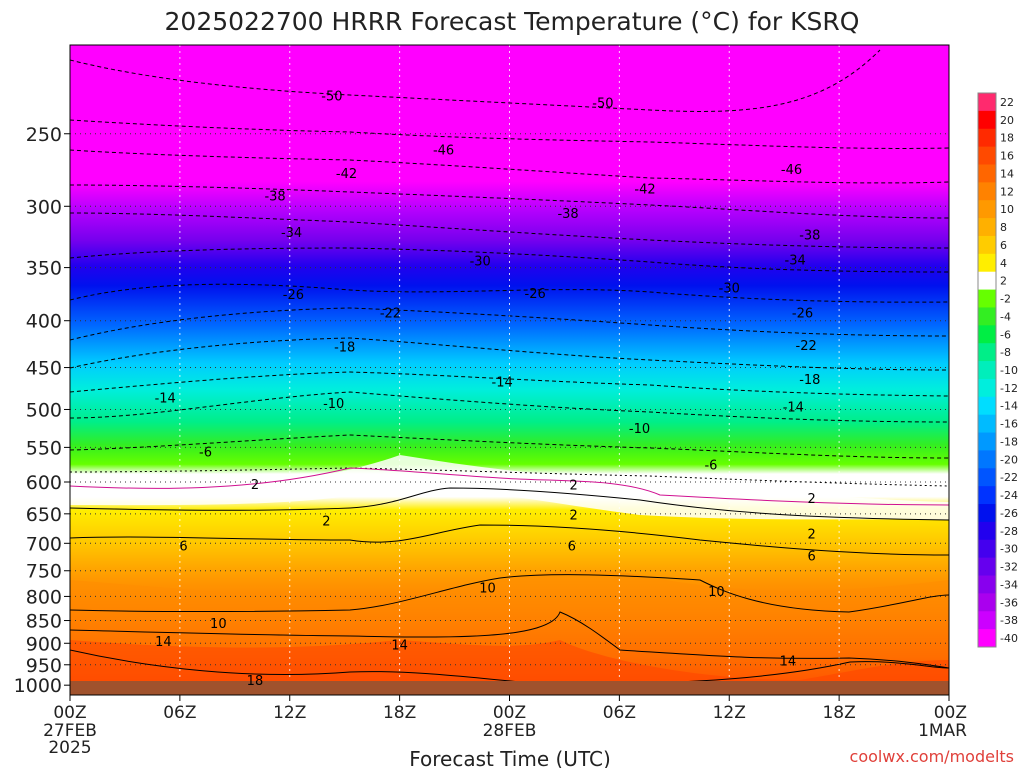  What do you see at coordinates (1009, 584) in the screenshot?
I see `colorbar-label: -34` at bounding box center [1009, 584].